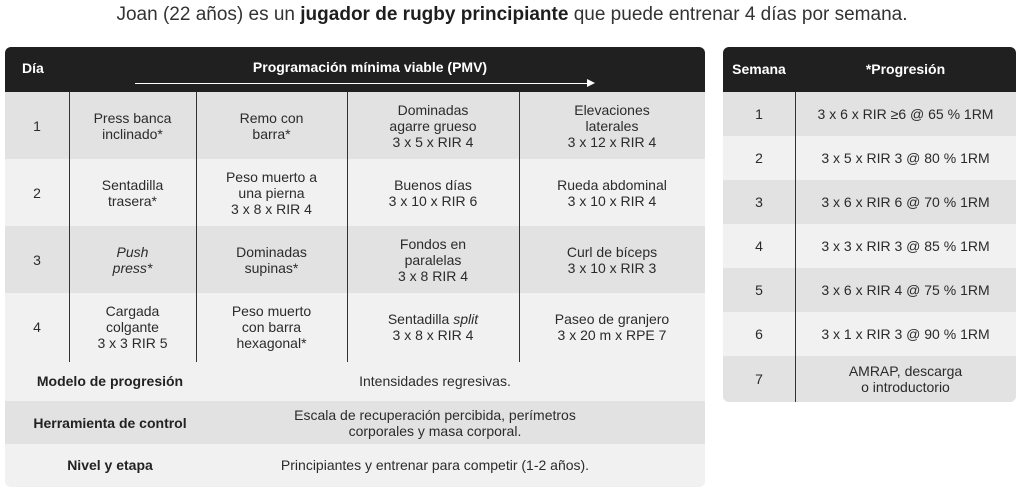 Image resolution: width=1024 pixels, height=494 pixels. What do you see at coordinates (370, 67) in the screenshot?
I see `header-pmv: Programación mínima viable (PMV)` at bounding box center [370, 67].